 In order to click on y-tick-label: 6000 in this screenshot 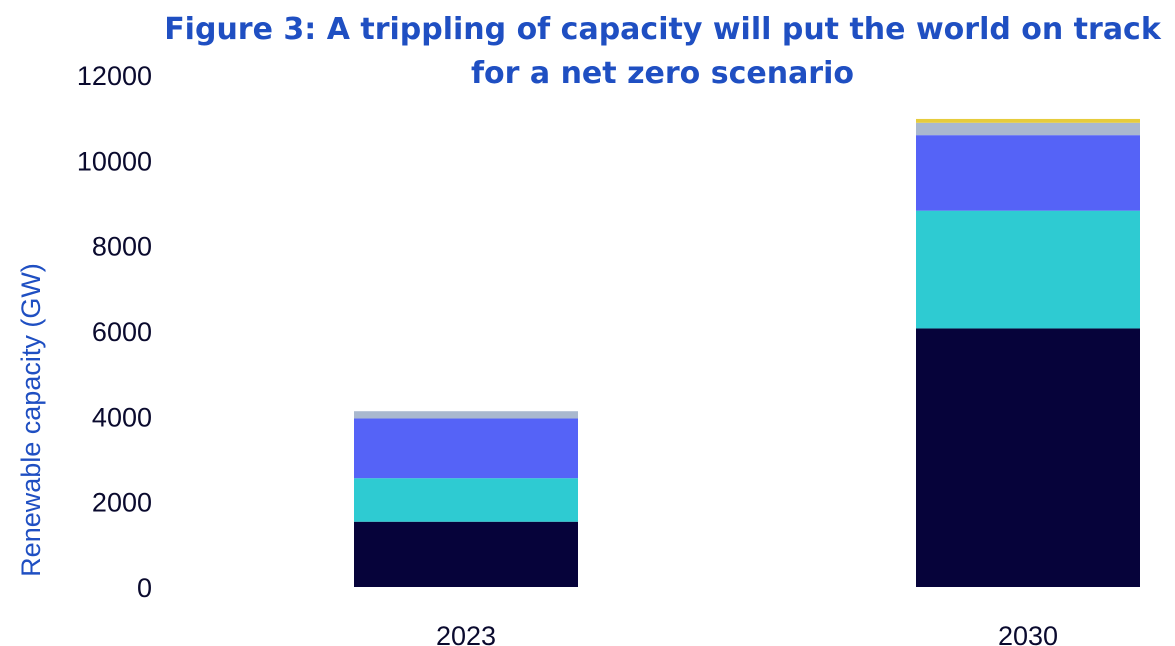, I will do `click(122, 332)`.